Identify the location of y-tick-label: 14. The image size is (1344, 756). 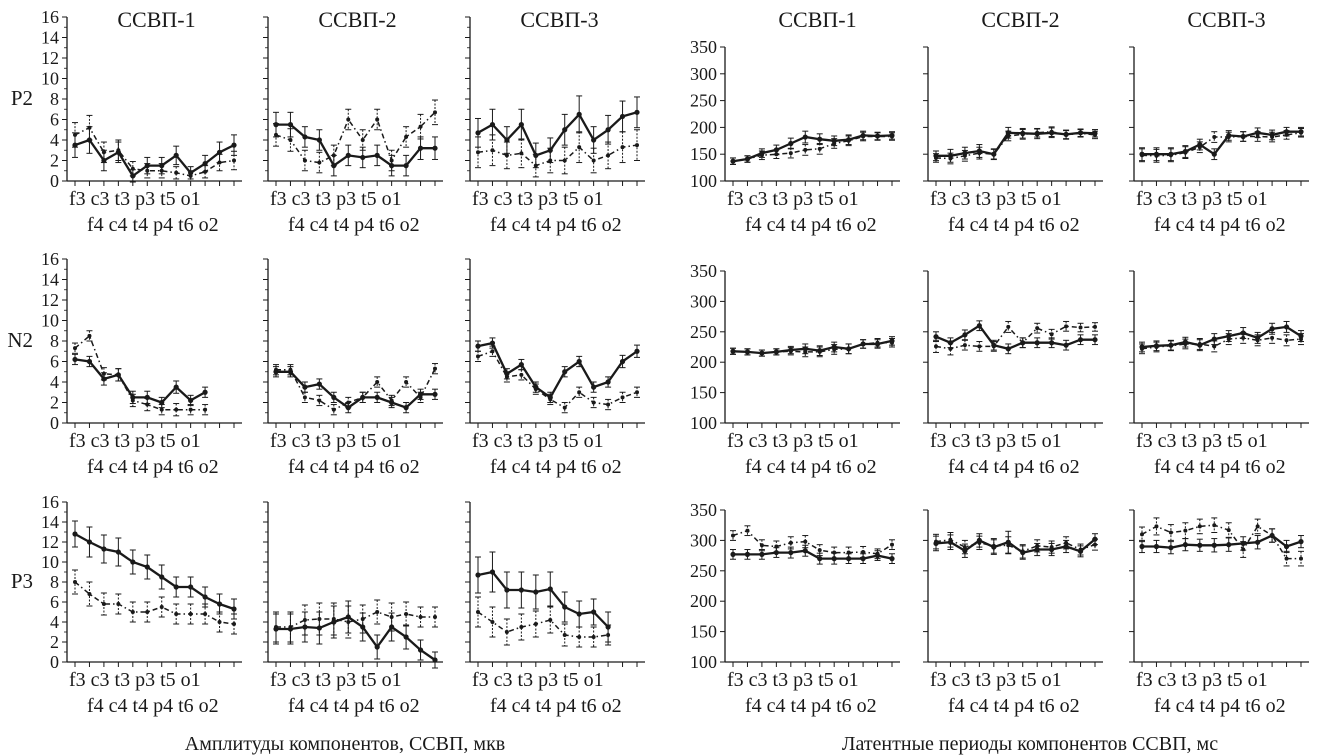
(50, 280).